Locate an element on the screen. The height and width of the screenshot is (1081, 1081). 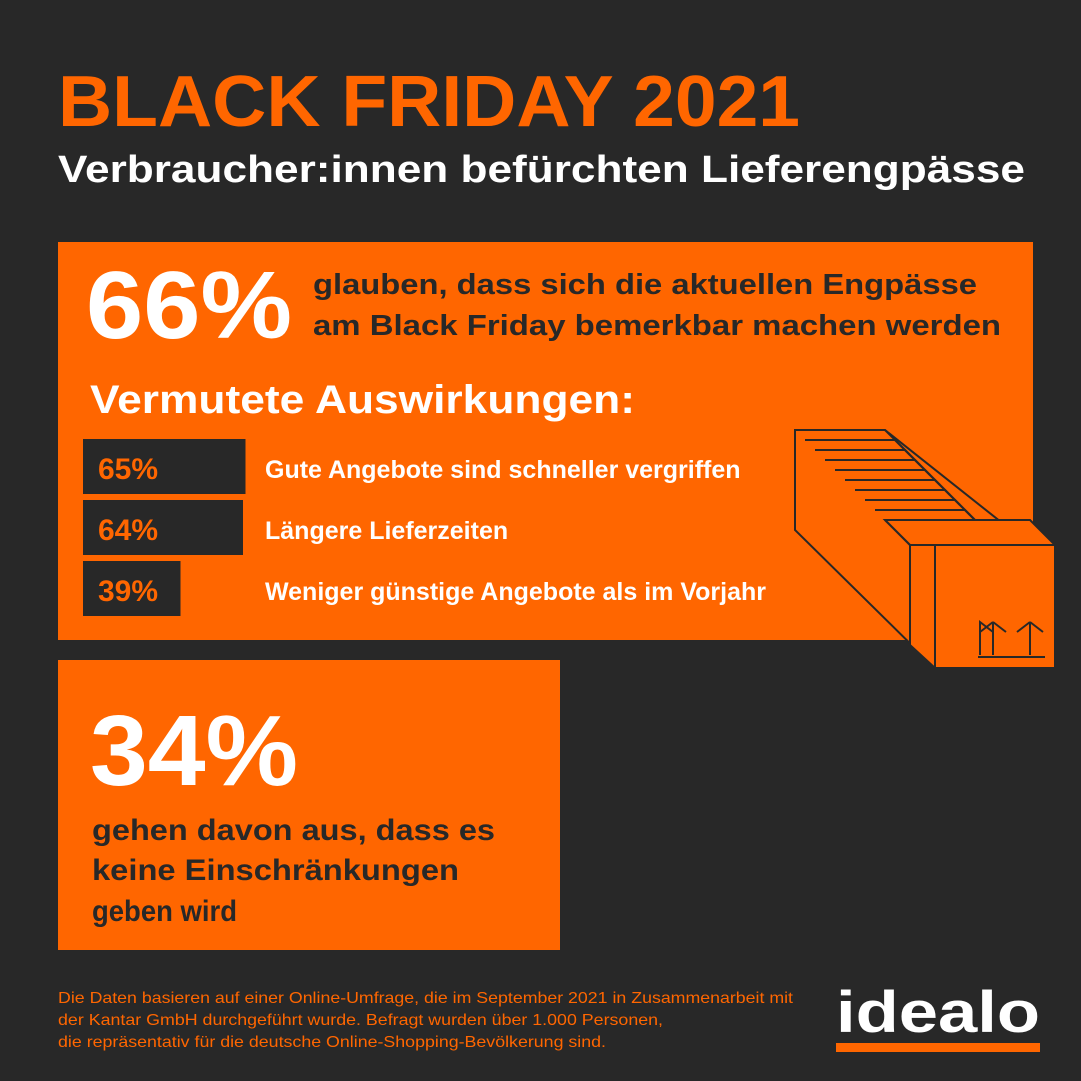
box-illustration-details is located at coordinates (1011, 638).